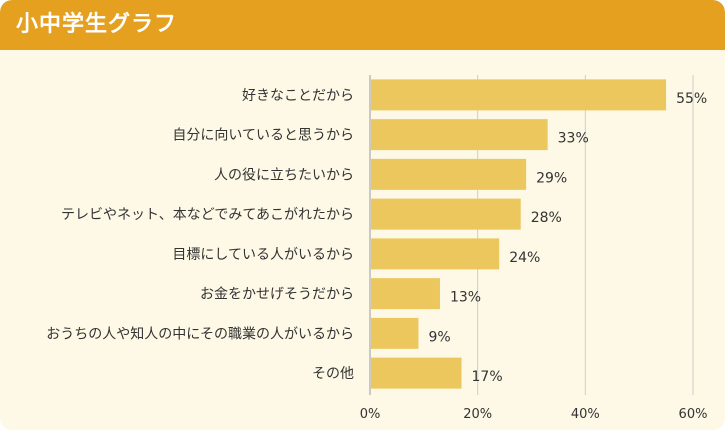  I want to click on category-label: お金をかせげそうだから, so click(277, 295).